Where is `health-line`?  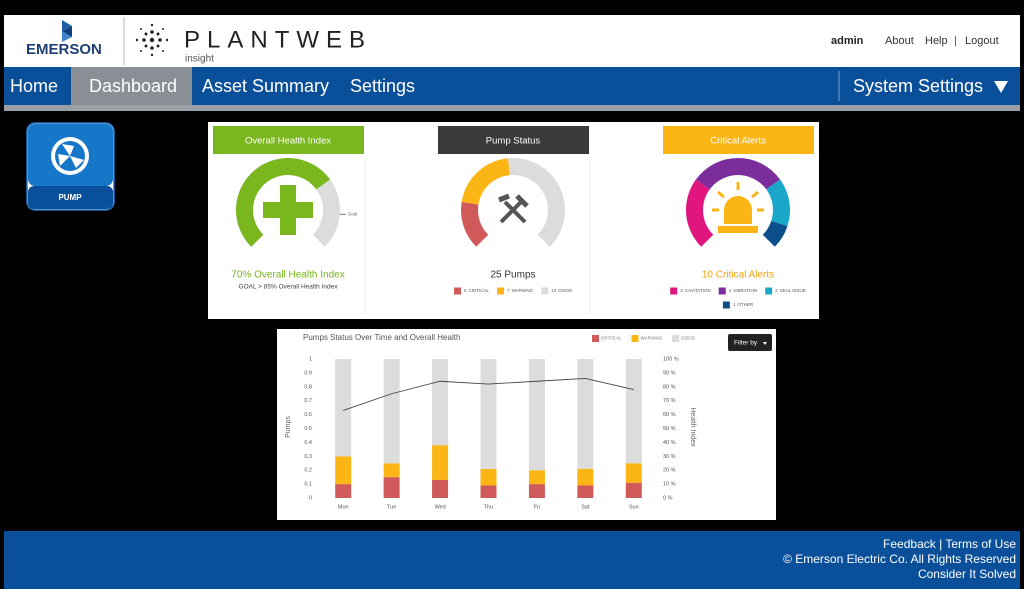
health-line is located at coordinates (488, 394).